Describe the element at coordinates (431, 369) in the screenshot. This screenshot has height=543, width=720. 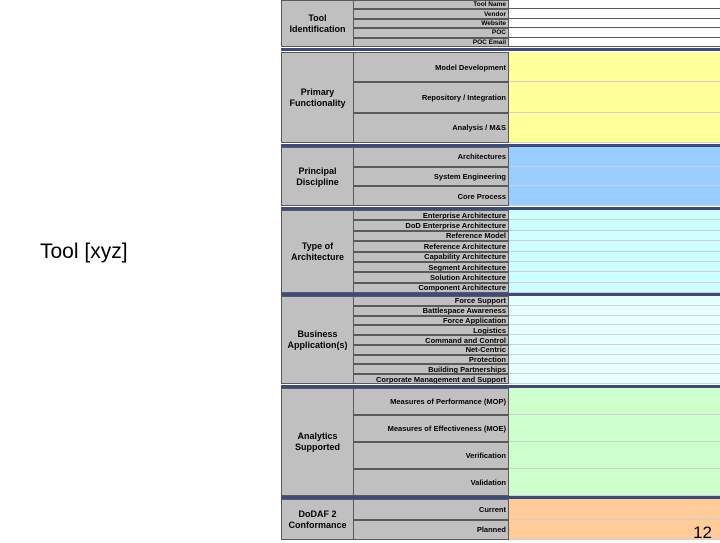
I see `criteria-label: Building Partnerships` at that location.